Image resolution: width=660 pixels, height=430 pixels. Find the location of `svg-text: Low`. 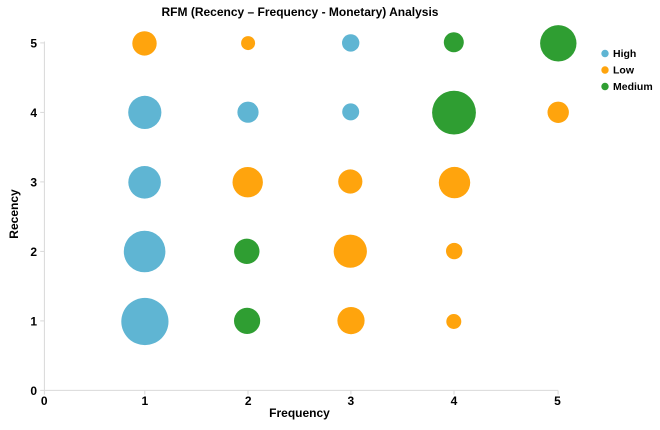

svg-text: Low is located at coordinates (624, 71).